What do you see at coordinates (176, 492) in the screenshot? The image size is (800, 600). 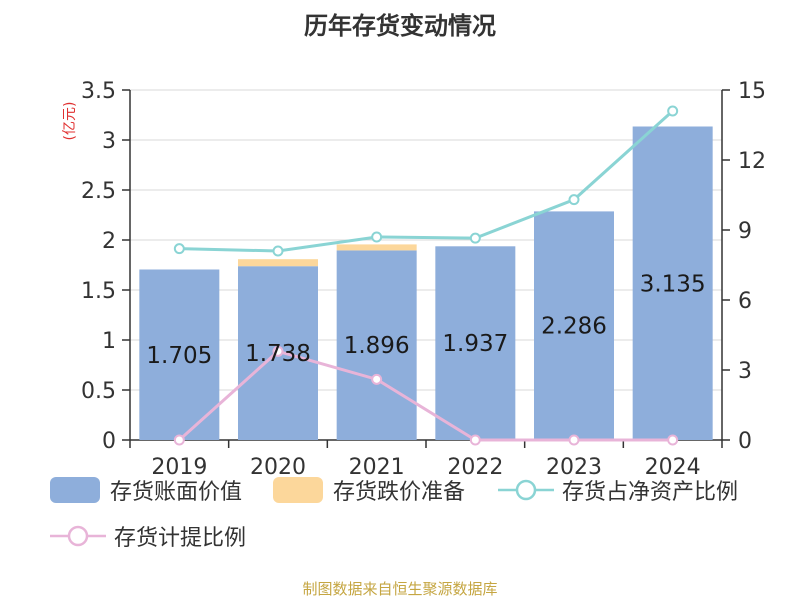 I see `legend-label-book-value: 存货账面价值` at bounding box center [176, 492].